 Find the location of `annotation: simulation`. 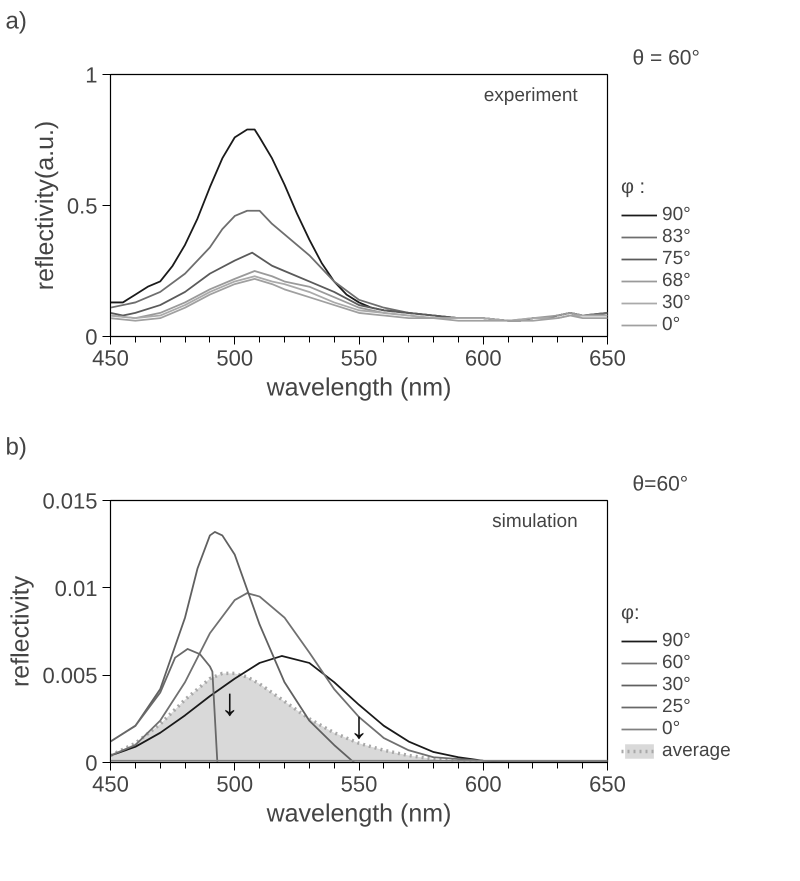

annotation: simulation is located at coordinates (535, 521).